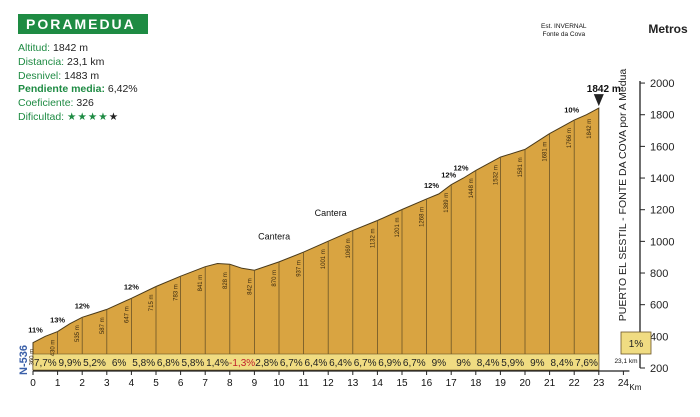  What do you see at coordinates (662, 242) in the screenshot?
I see `y-tick-label: 1000` at bounding box center [662, 242].